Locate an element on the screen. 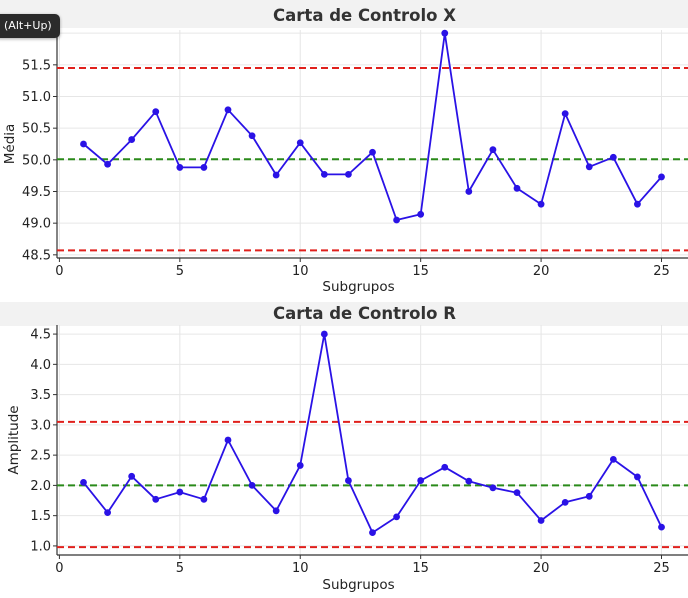 This screenshot has height=598, width=688. y-tick-label: 3.0 is located at coordinates (40, 425).